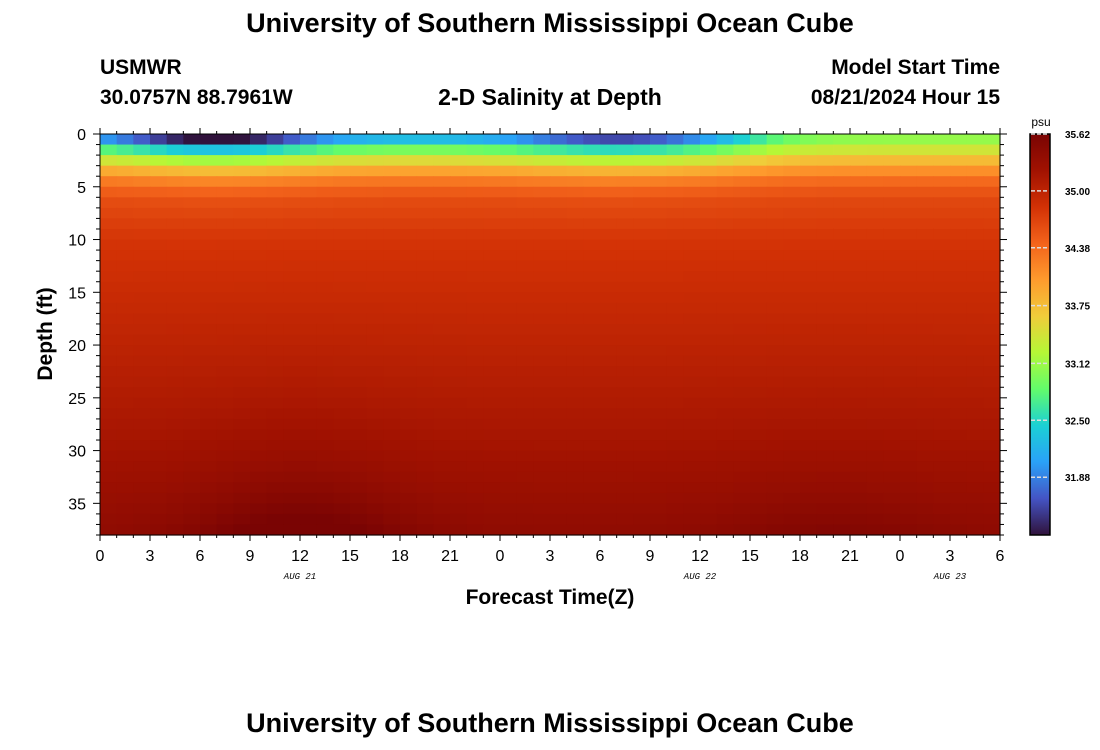  I want to click on x-tick-label: 12, so click(300, 556).